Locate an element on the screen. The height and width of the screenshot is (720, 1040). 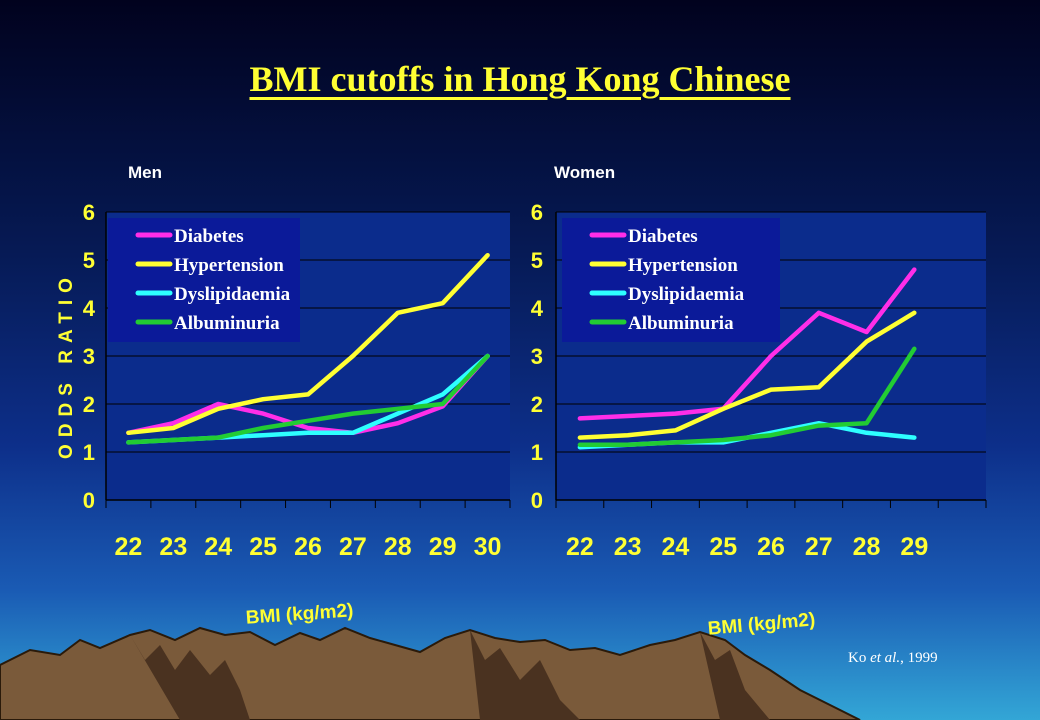
women-panel-label: Women is located at coordinates (585, 172).